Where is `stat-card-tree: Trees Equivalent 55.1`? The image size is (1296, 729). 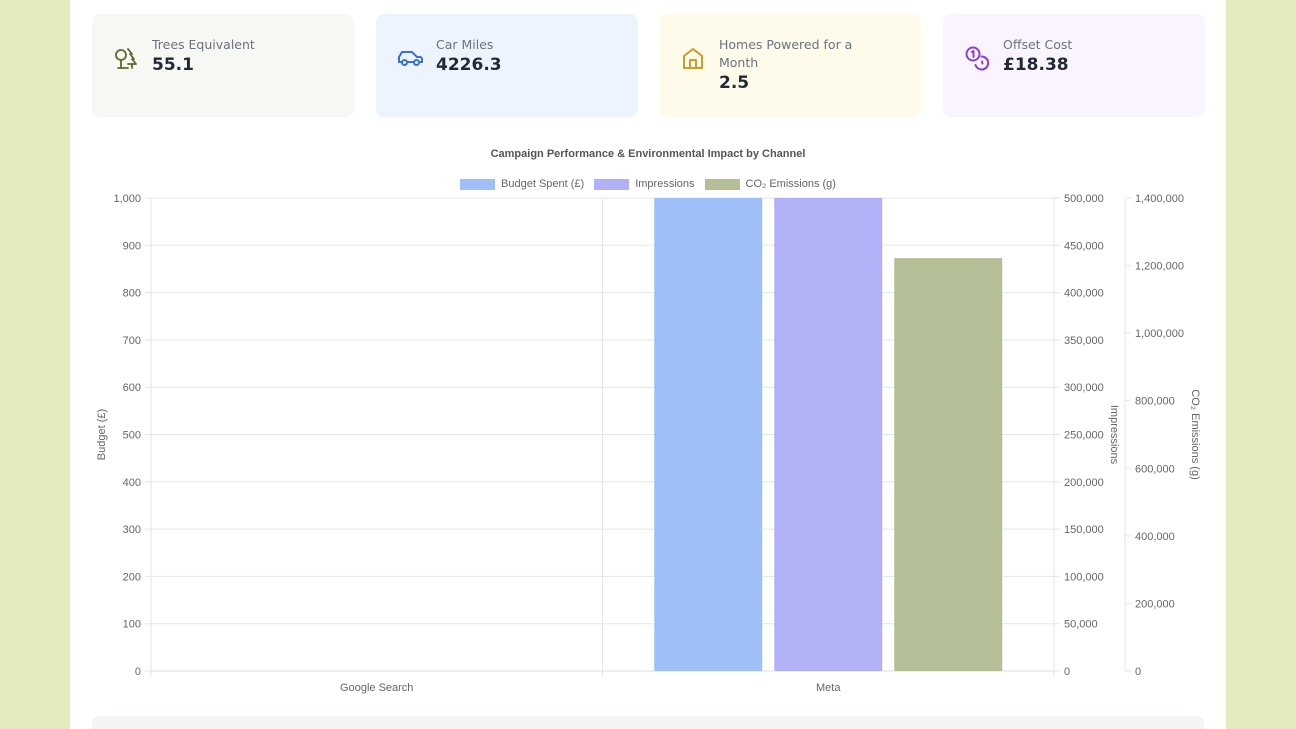
stat-card-tree: Trees Equivalent 55.1 is located at coordinates (223, 65).